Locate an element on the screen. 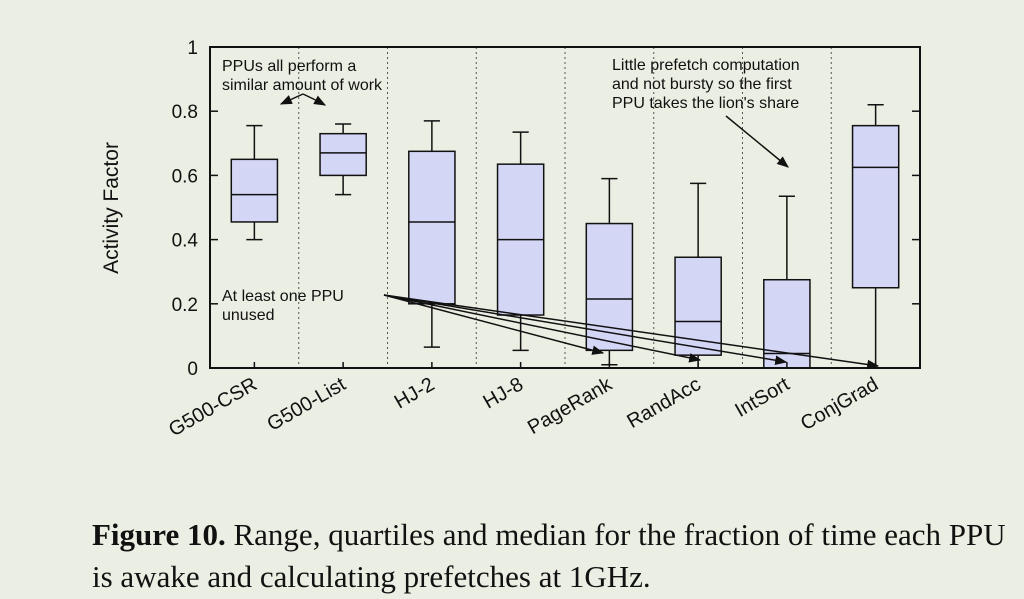 The height and width of the screenshot is (599, 1024). y-axis-label: Activity Factor is located at coordinates (111, 208).